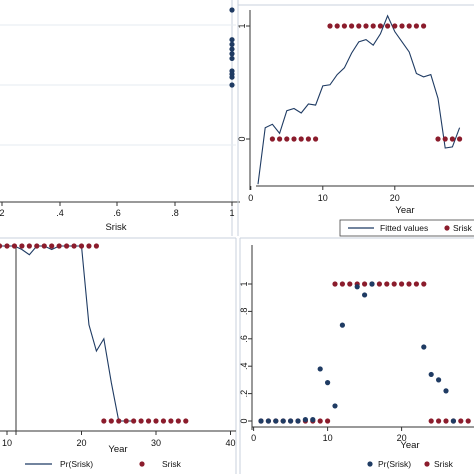 The width and height of the screenshot is (474, 474). What do you see at coordinates (2, 213) in the screenshot?
I see `x-tick-label: 2` at bounding box center [2, 213].